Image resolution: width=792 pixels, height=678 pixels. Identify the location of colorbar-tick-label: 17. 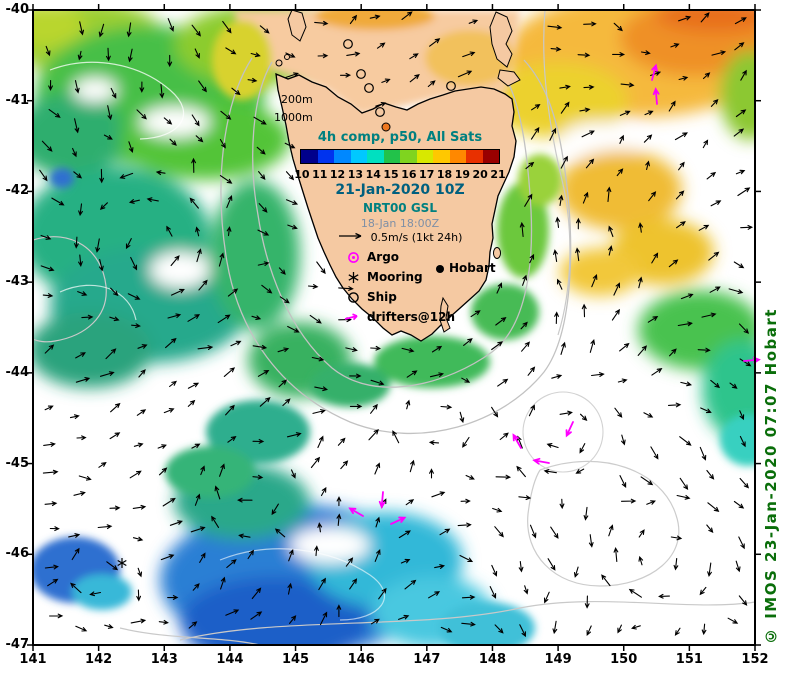
(427, 174).